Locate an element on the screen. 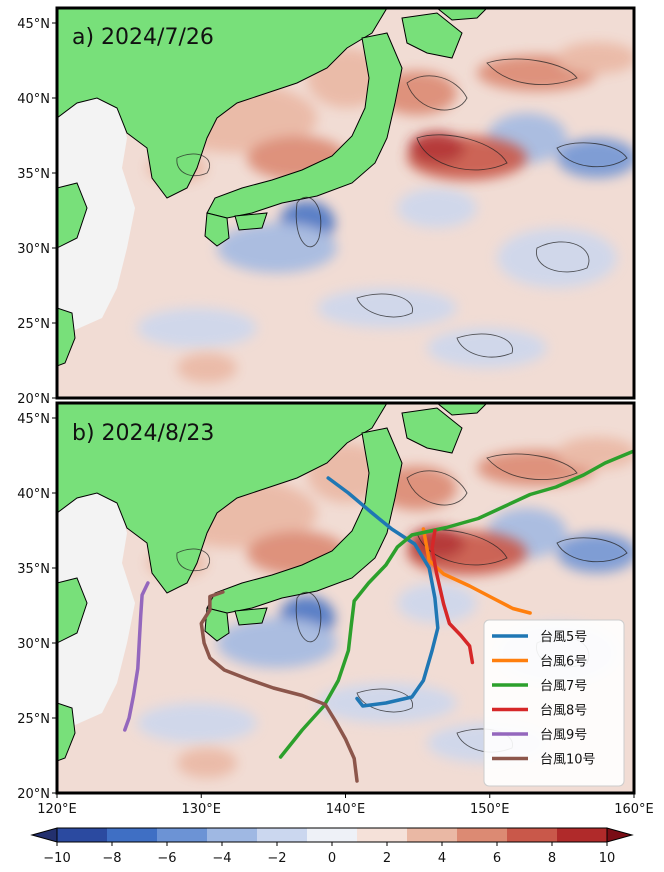 Image resolution: width=664 pixels, height=872 pixels. colorbar-tick-label: −4 is located at coordinates (221, 858).